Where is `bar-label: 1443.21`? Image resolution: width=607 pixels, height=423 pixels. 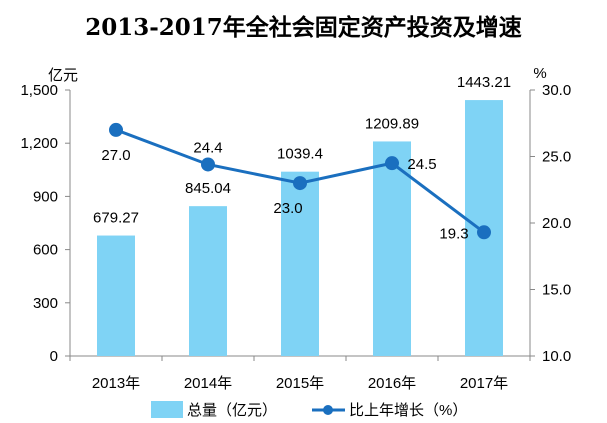
bar-label: 1443.21 is located at coordinates (484, 82).